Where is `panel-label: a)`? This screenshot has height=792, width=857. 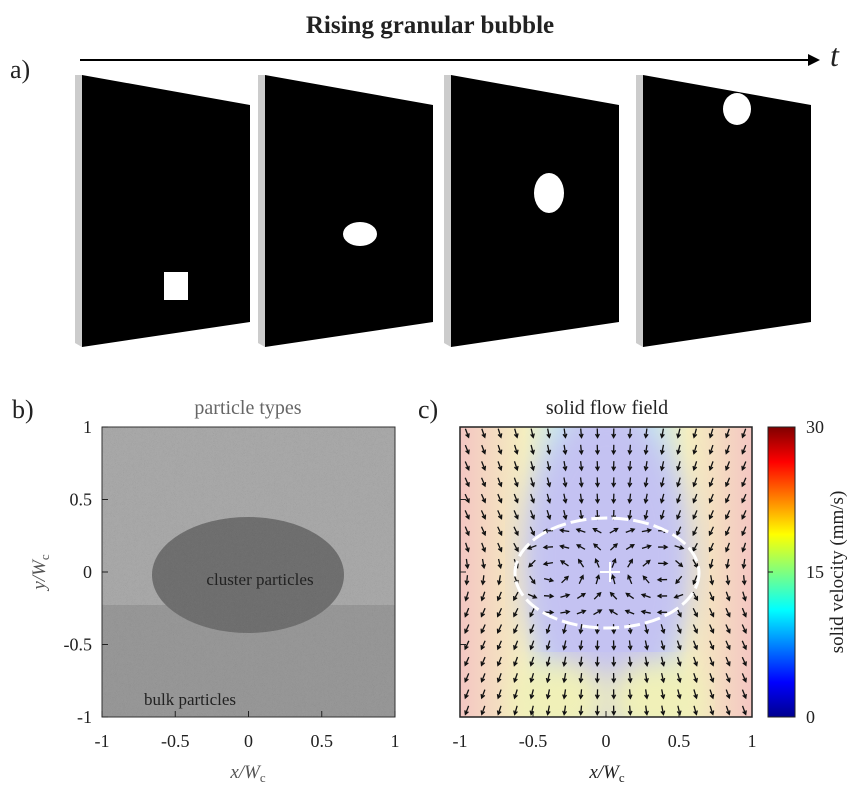 panel-label: a) is located at coordinates (20, 69).